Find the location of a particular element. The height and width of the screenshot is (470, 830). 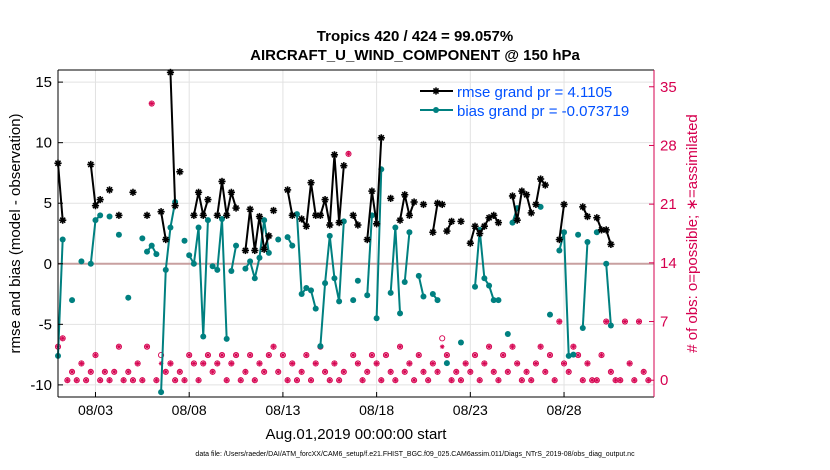

legend-rmse-label: rmse grand pr = 4.1105 is located at coordinates (534, 92).